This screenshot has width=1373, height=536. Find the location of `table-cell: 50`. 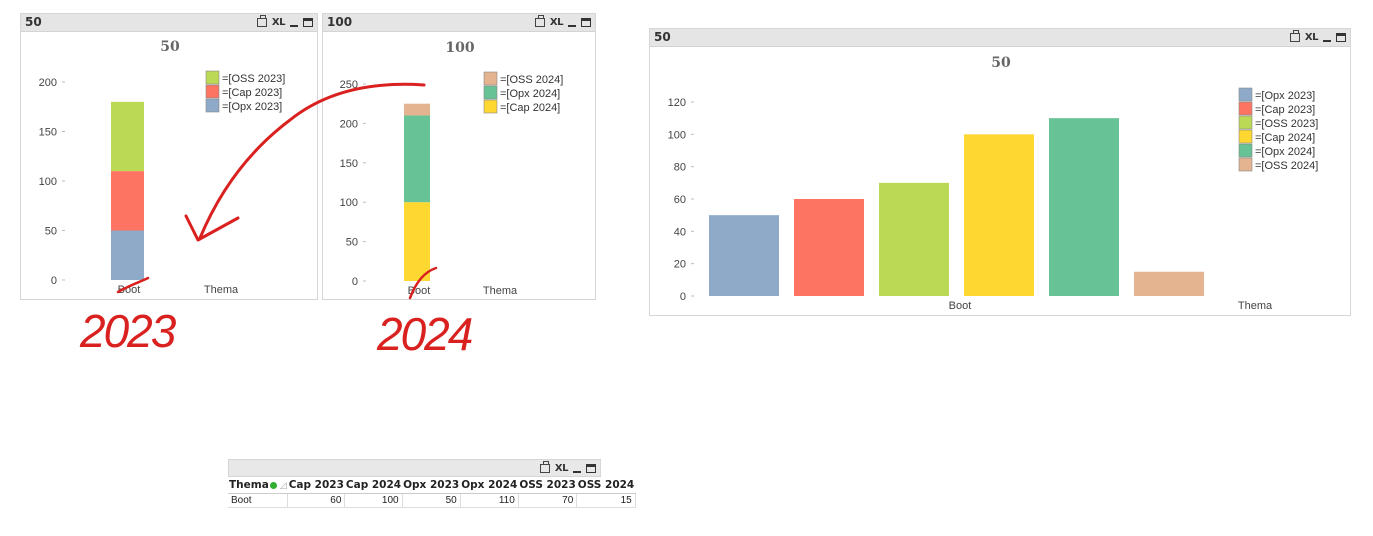

table-cell: 50 is located at coordinates (431, 500).